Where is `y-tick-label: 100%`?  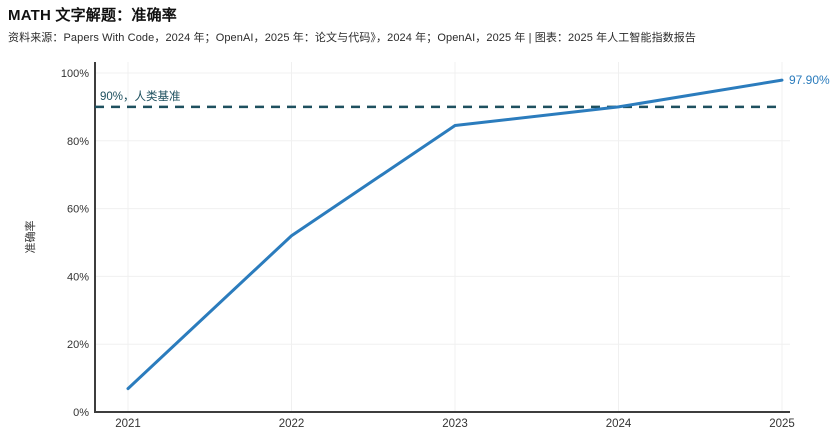
y-tick-label: 100% is located at coordinates (75, 74).